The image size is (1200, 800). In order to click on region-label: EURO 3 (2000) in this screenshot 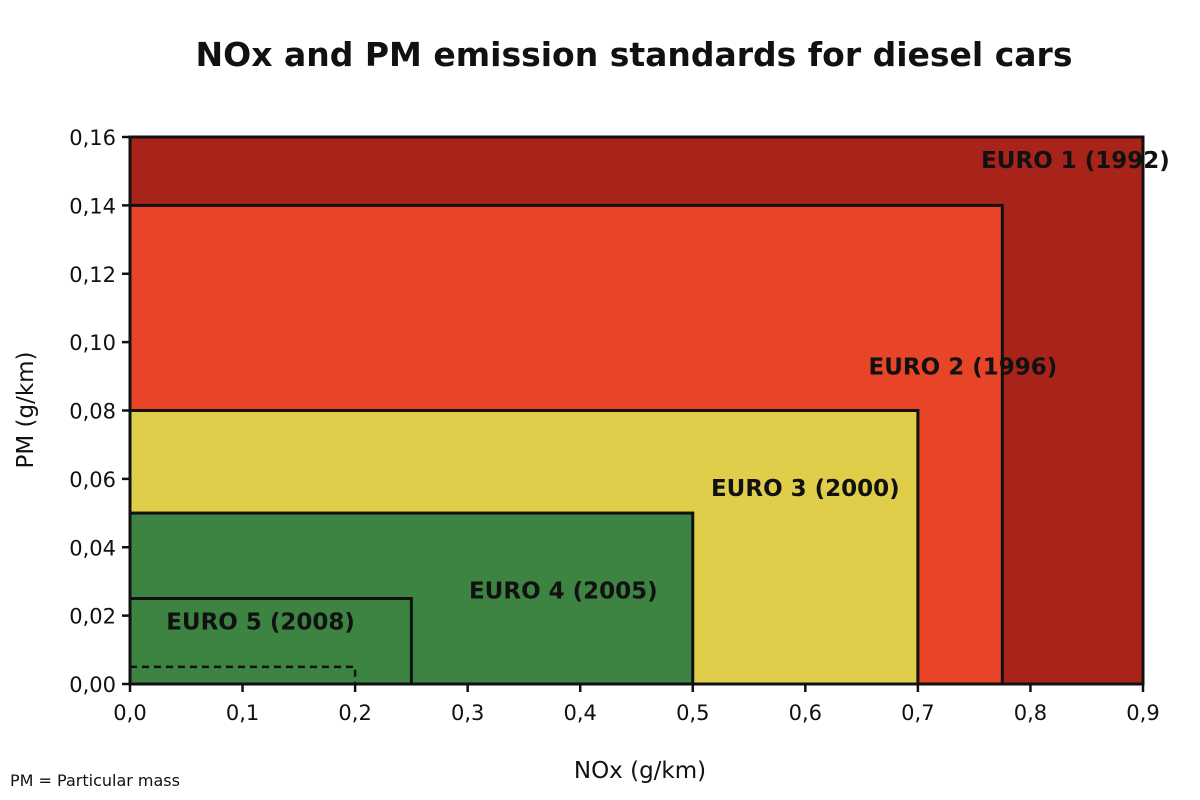, I will do `click(805, 489)`.